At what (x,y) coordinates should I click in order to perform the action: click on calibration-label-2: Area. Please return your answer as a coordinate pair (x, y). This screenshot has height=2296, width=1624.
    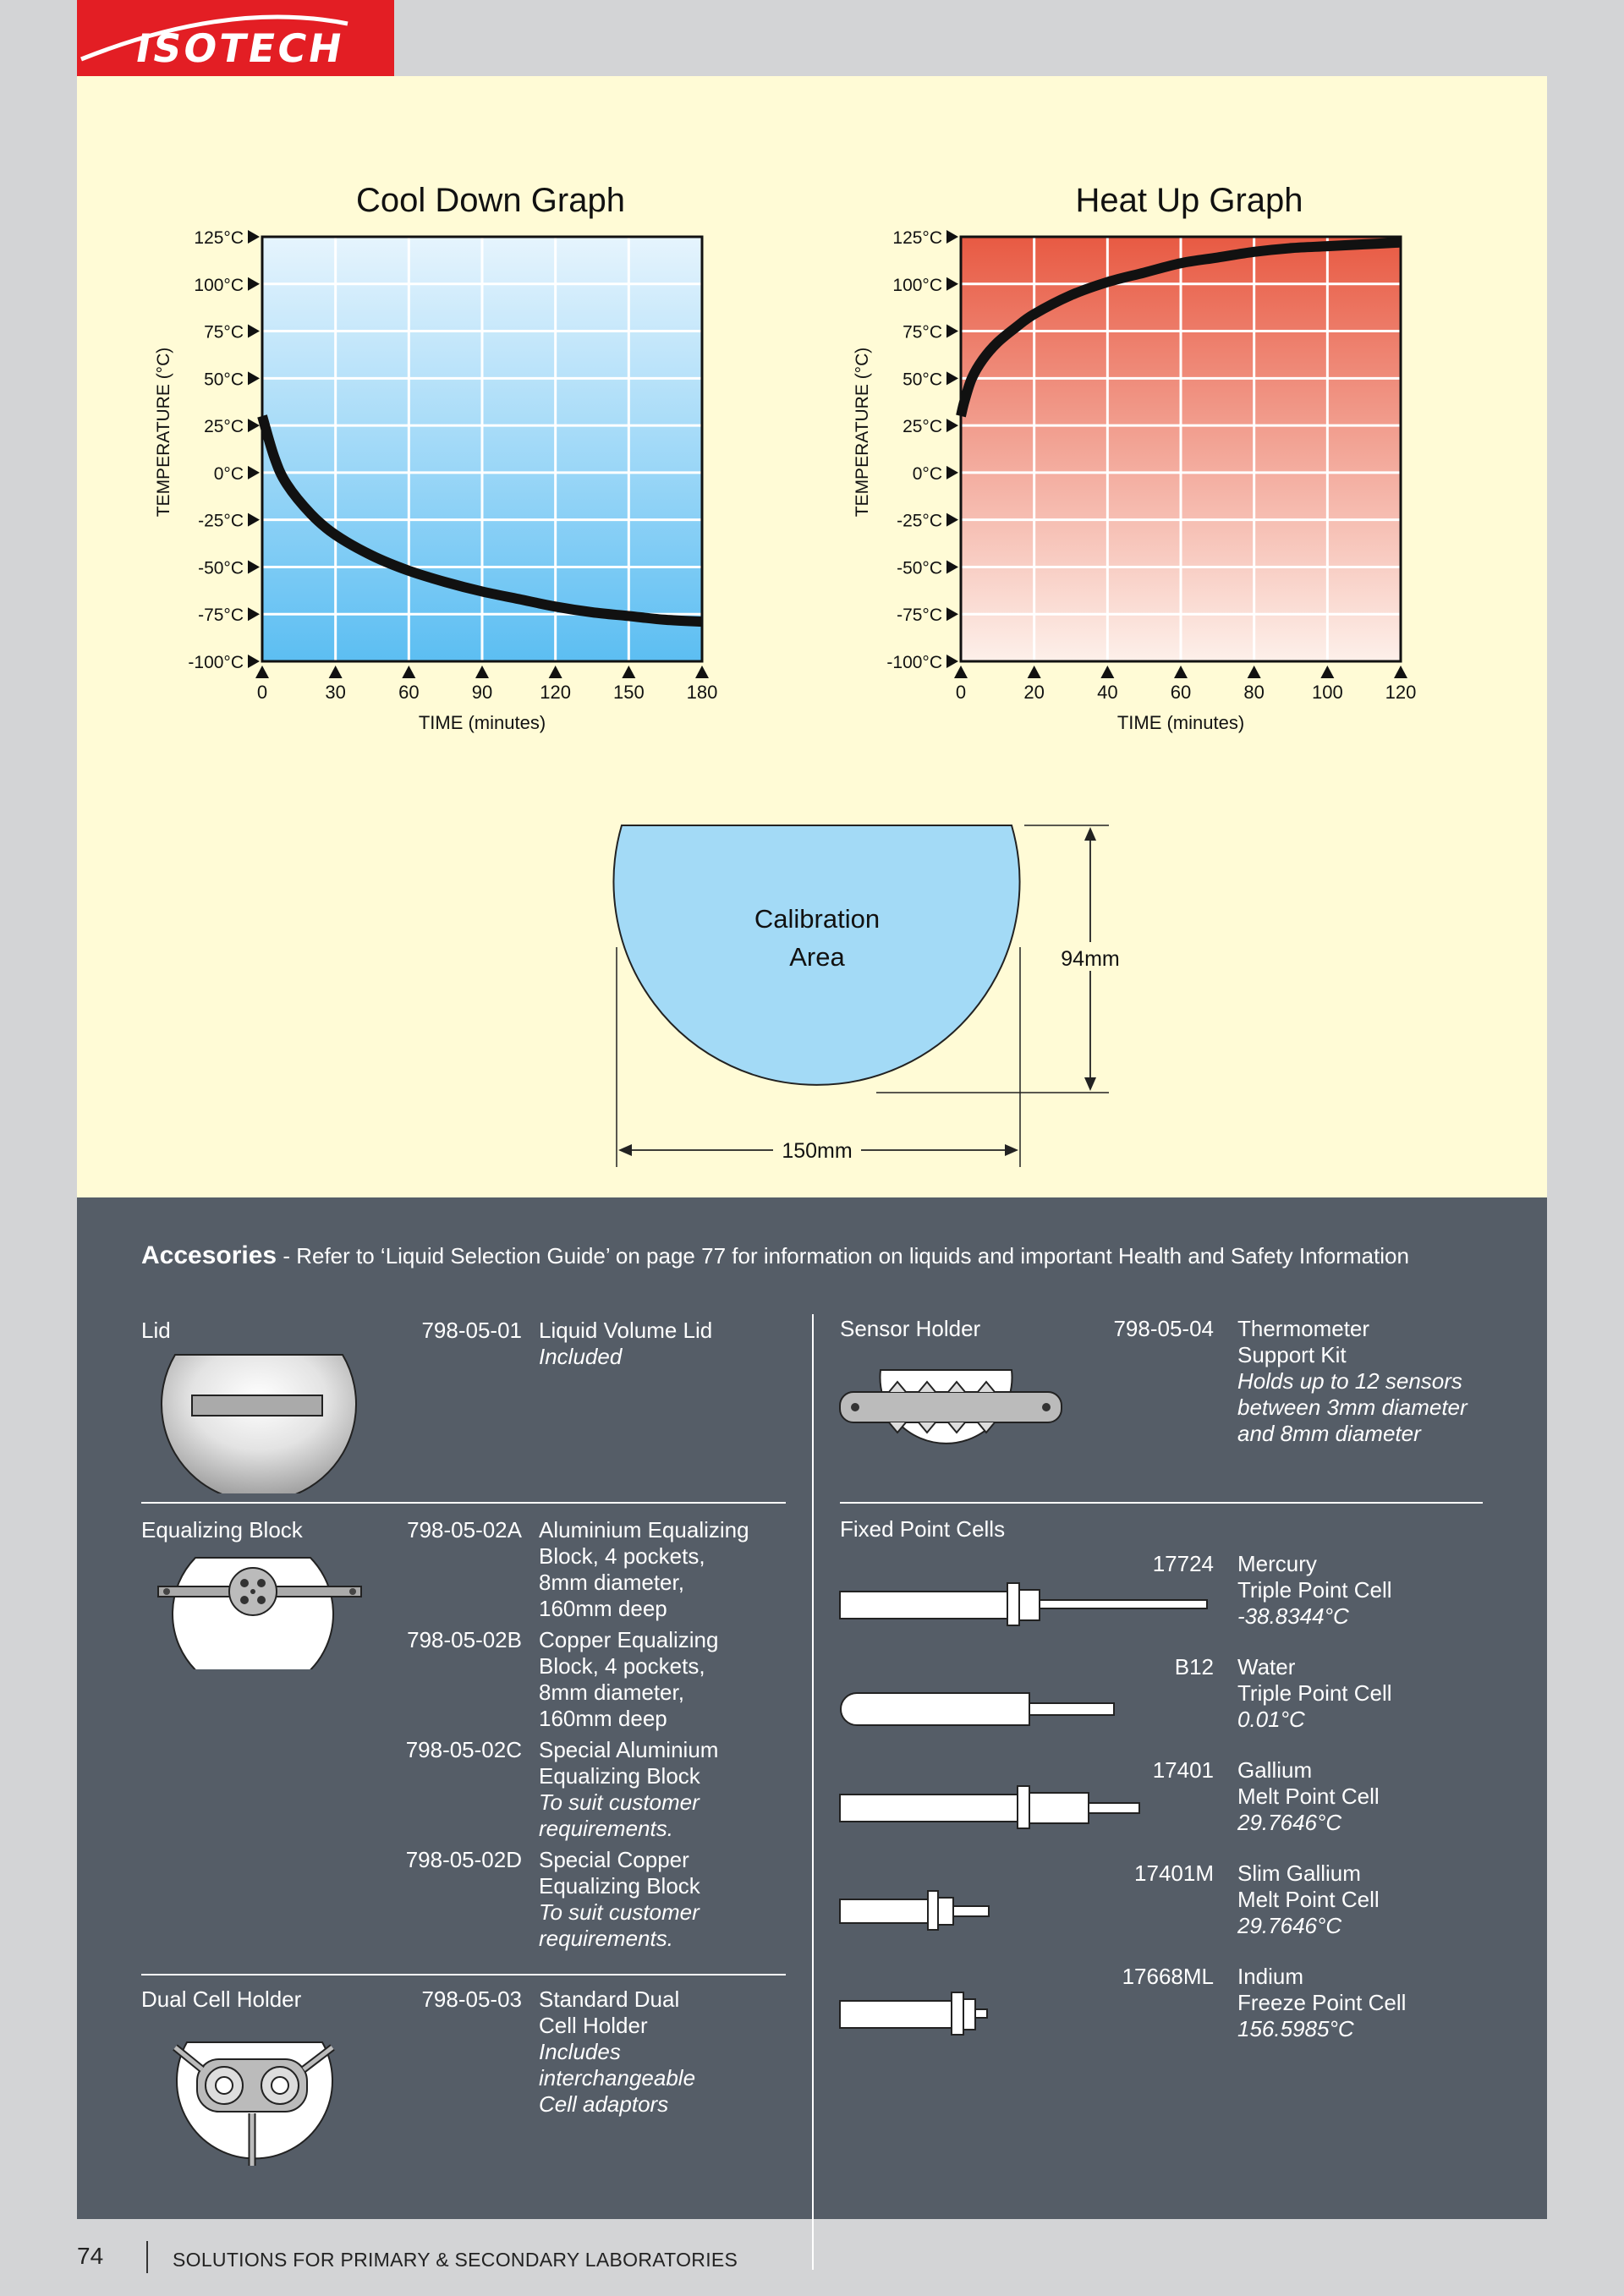
    Looking at the image, I should click on (817, 957).